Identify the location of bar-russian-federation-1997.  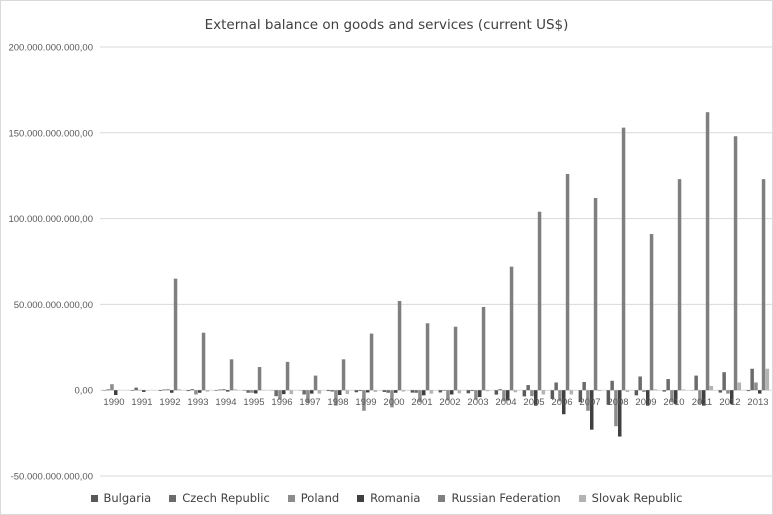
(315, 383).